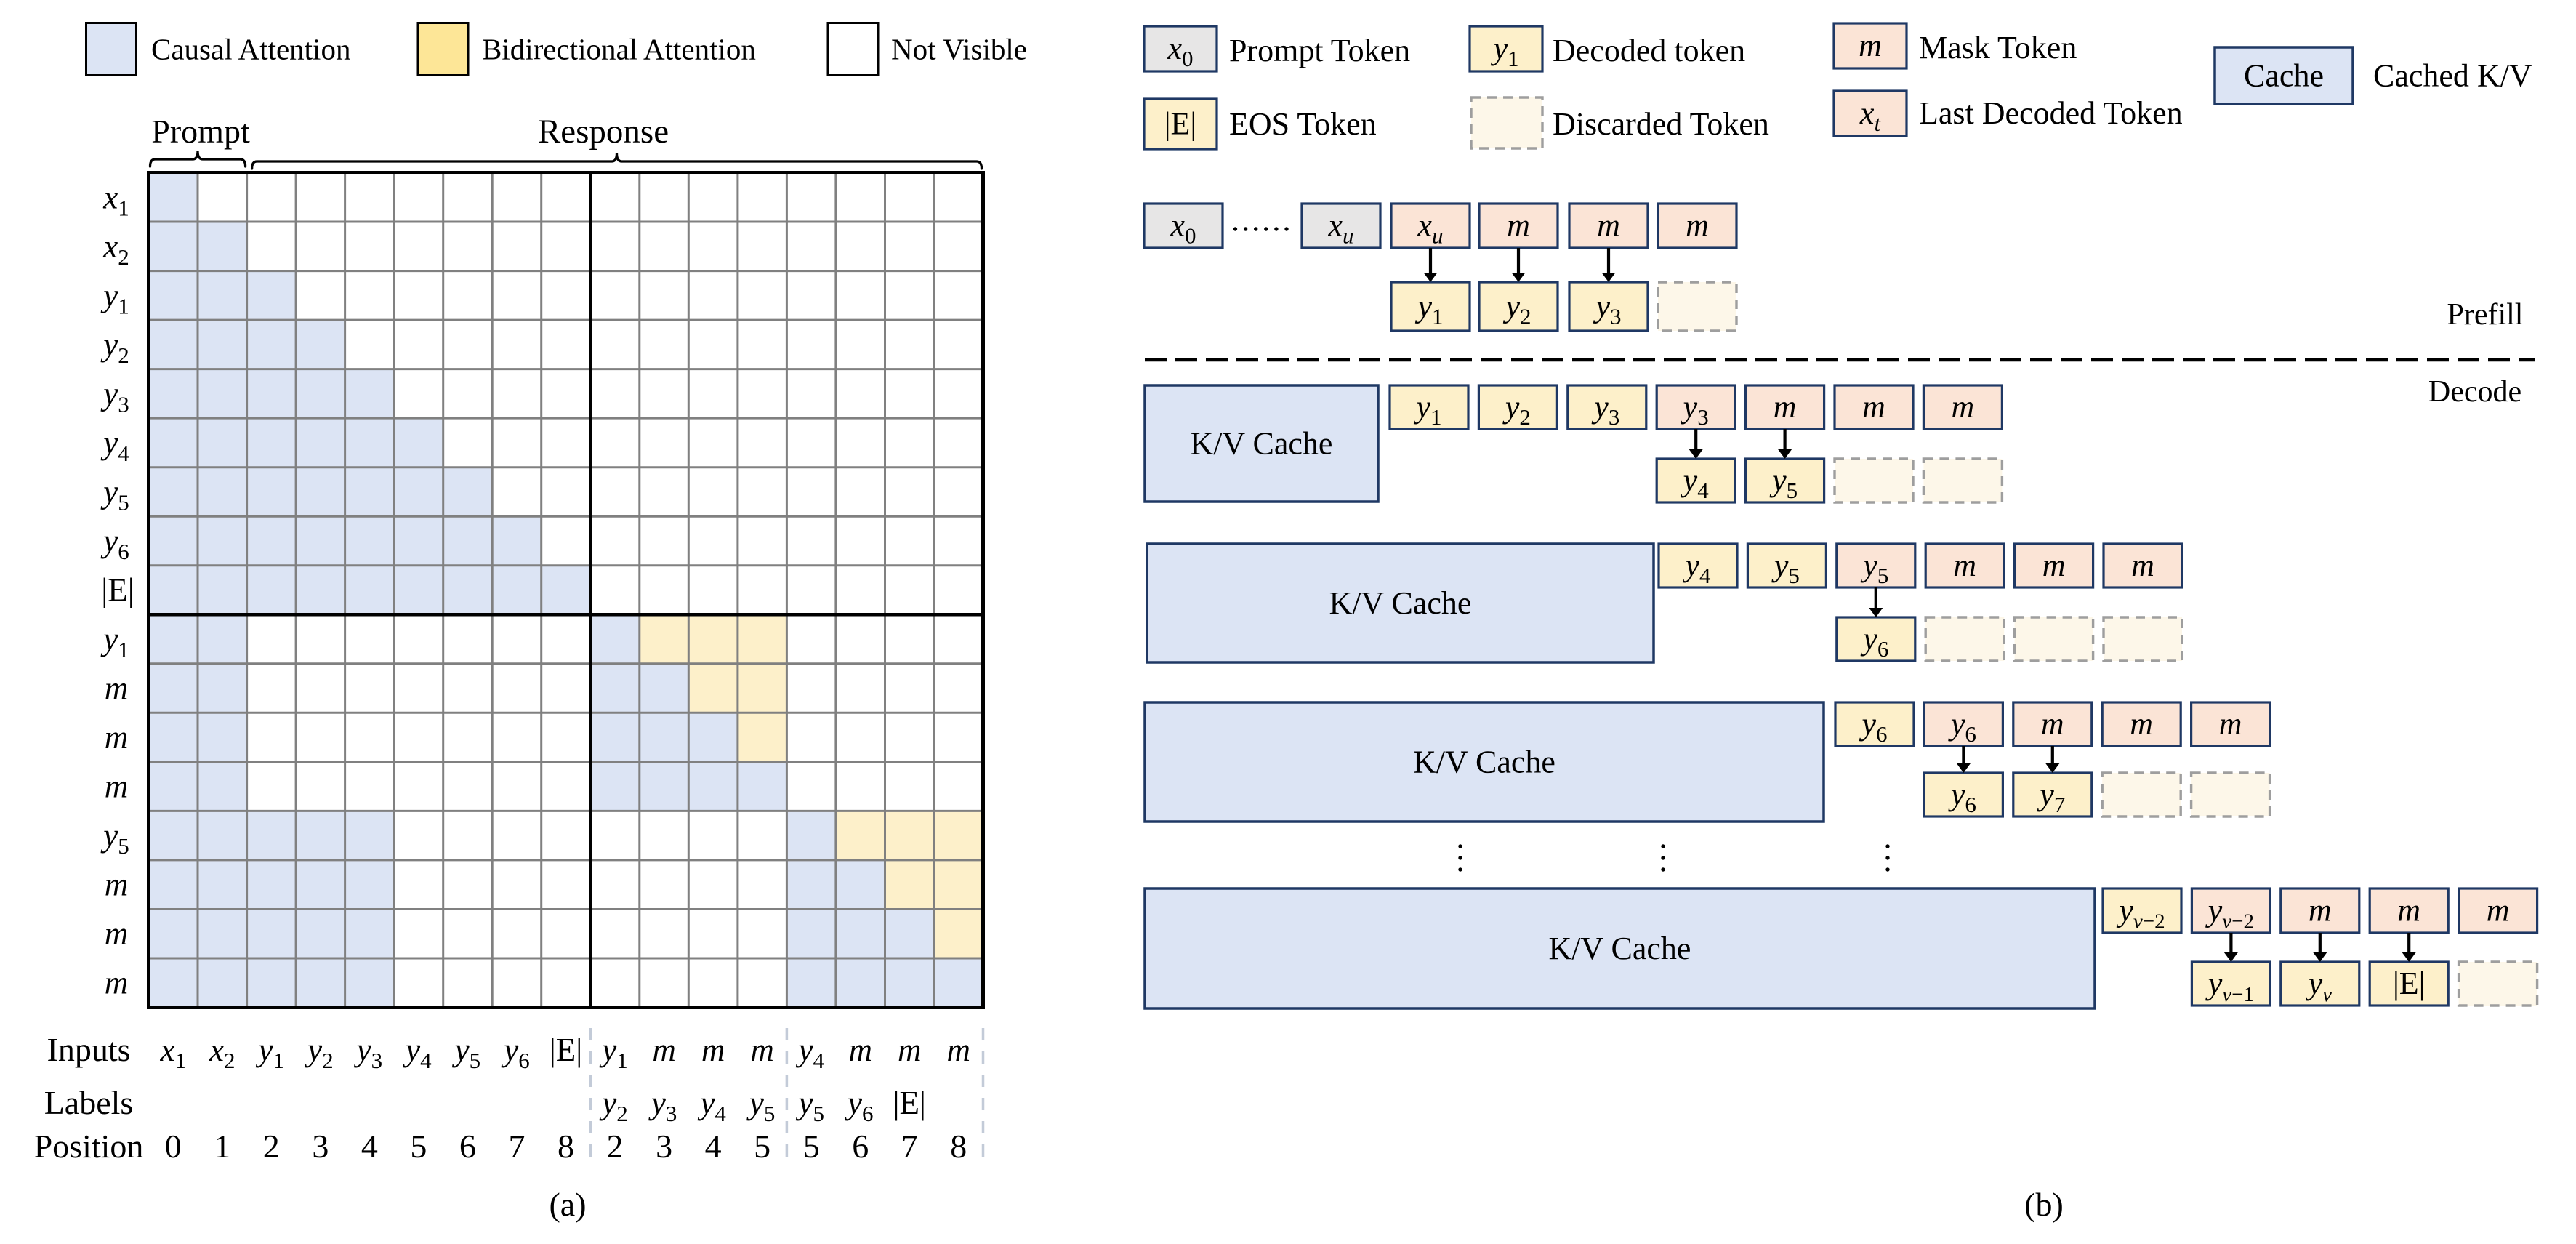 This screenshot has width=2576, height=1244. Describe the element at coordinates (2452, 76) in the screenshot. I see `svg-text: Cached K/V` at that location.